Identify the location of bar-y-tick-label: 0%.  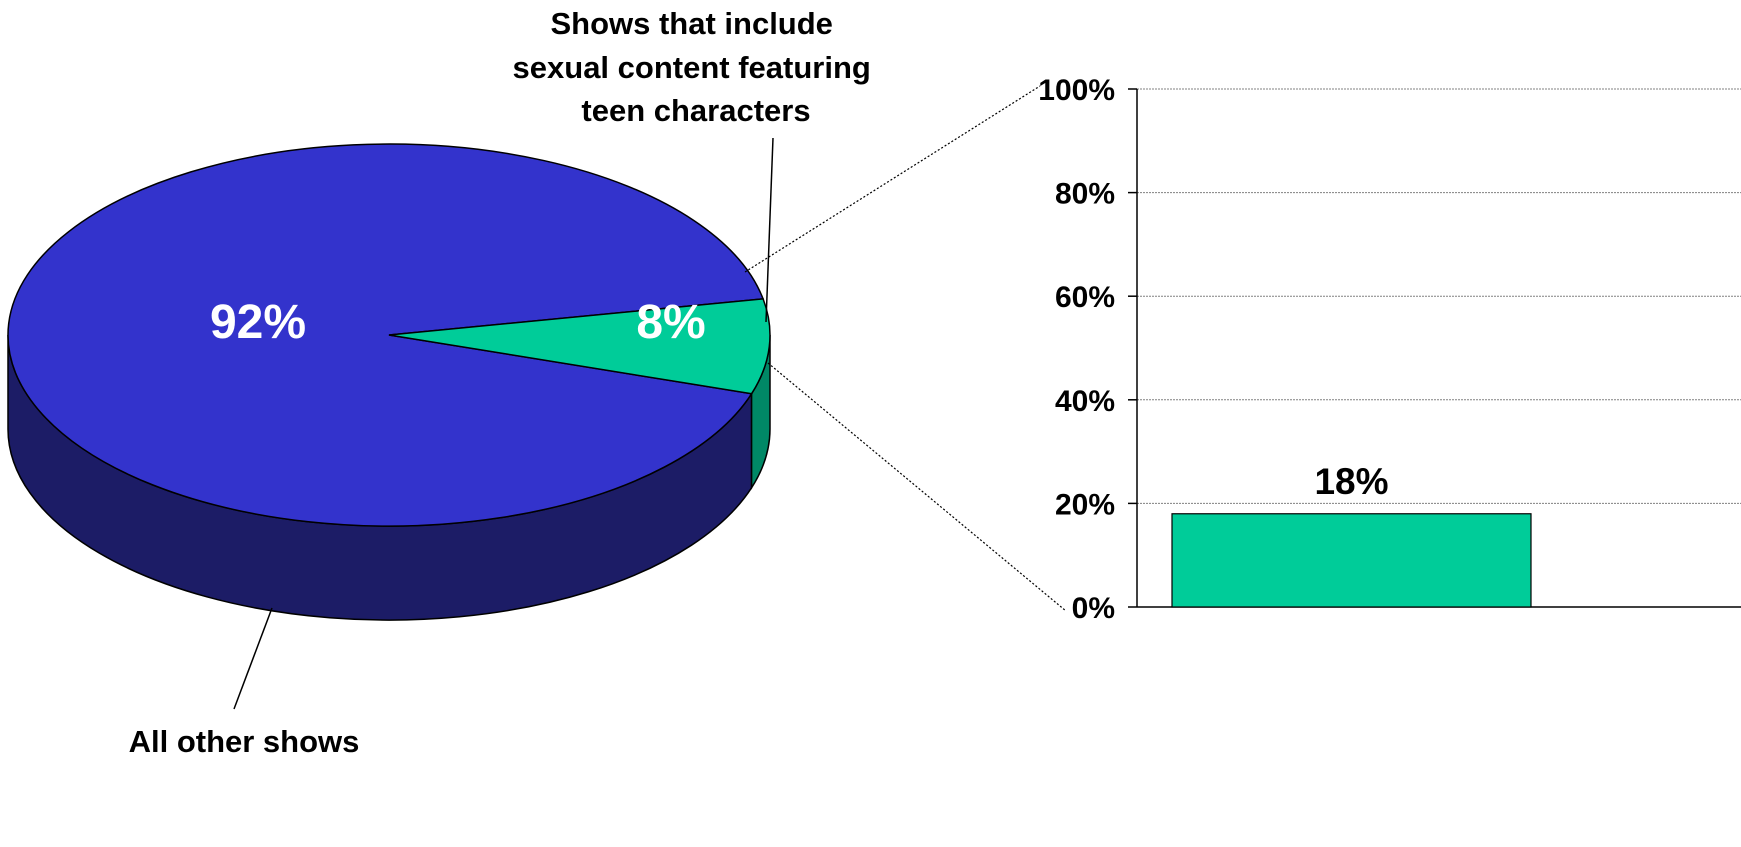
(1093, 608).